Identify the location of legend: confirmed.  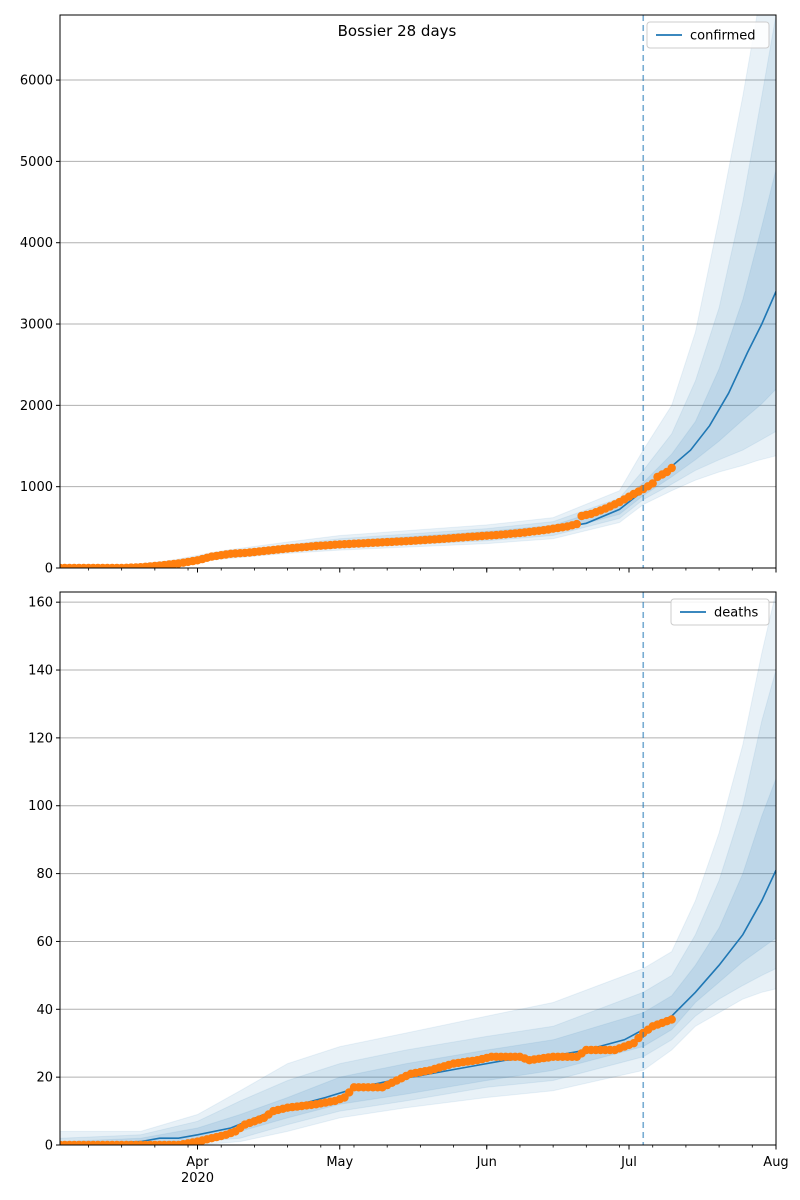
(708, 35).